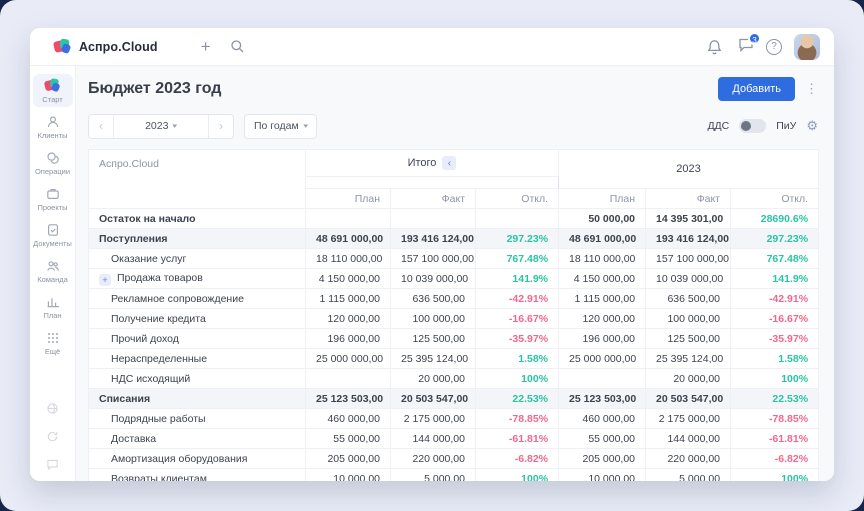 The width and height of the screenshot is (864, 511). What do you see at coordinates (52, 99) in the screenshot?
I see `sidebar-item-label: Старт` at bounding box center [52, 99].